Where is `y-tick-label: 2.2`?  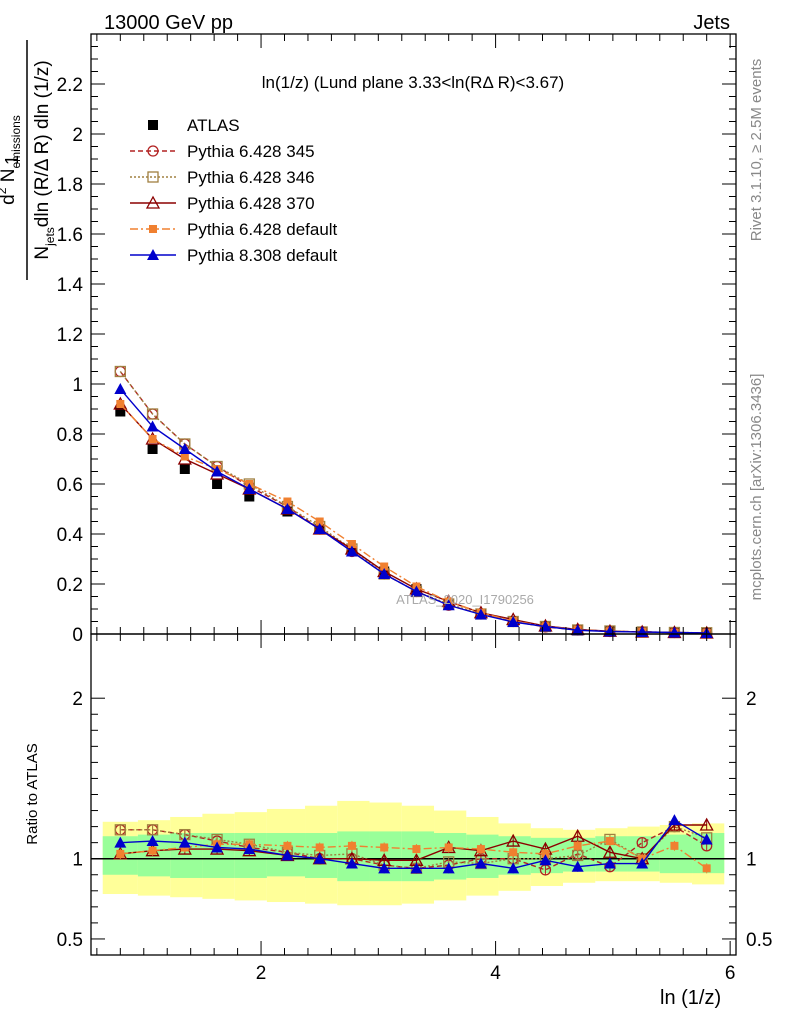 y-tick-label: 2.2 is located at coordinates (70, 85).